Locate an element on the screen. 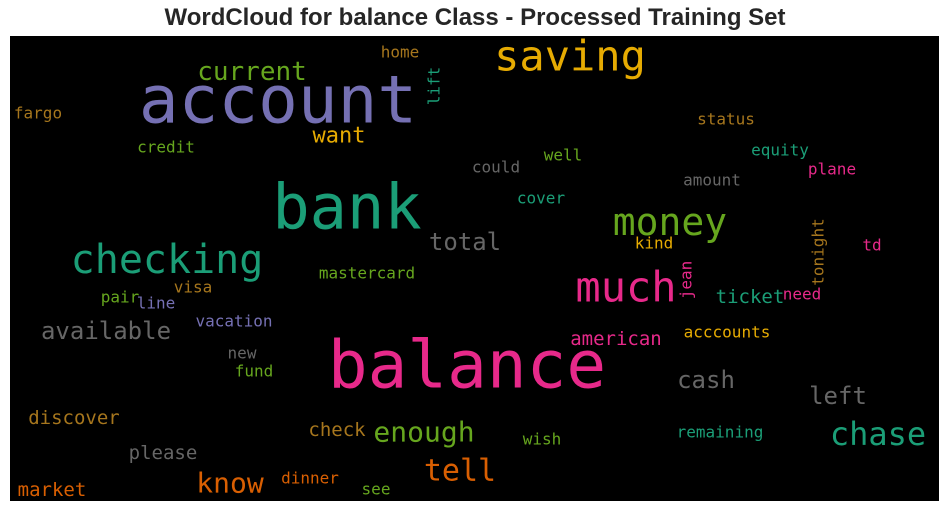  word-discover: discover is located at coordinates (74, 418).